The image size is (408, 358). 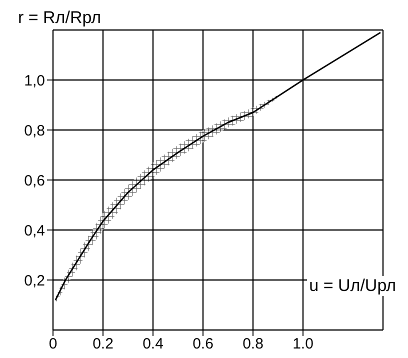 I want to click on x-axis-title: u = Uл/Uрл, so click(x=352, y=286).